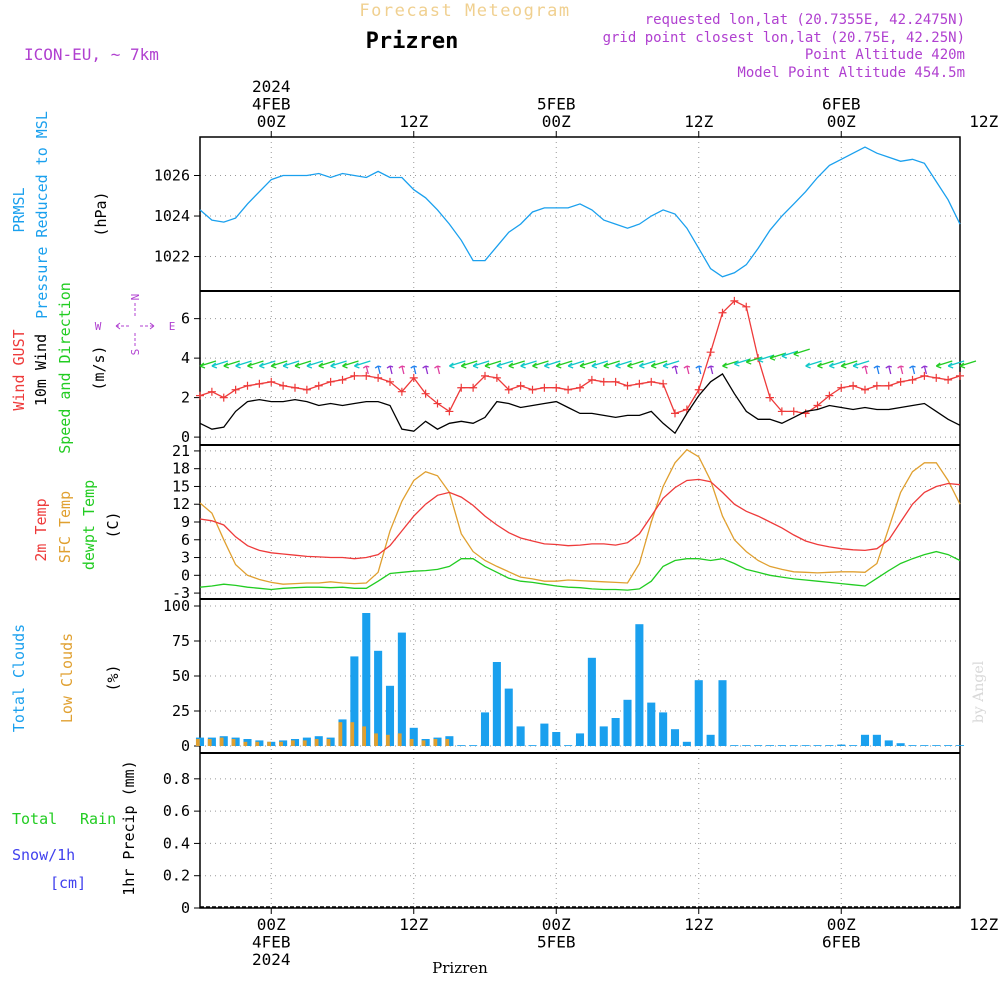 The height and width of the screenshot is (1000, 1000). What do you see at coordinates (556, 942) in the screenshot?
I see `time-label-bottom: 5FEB` at bounding box center [556, 942].